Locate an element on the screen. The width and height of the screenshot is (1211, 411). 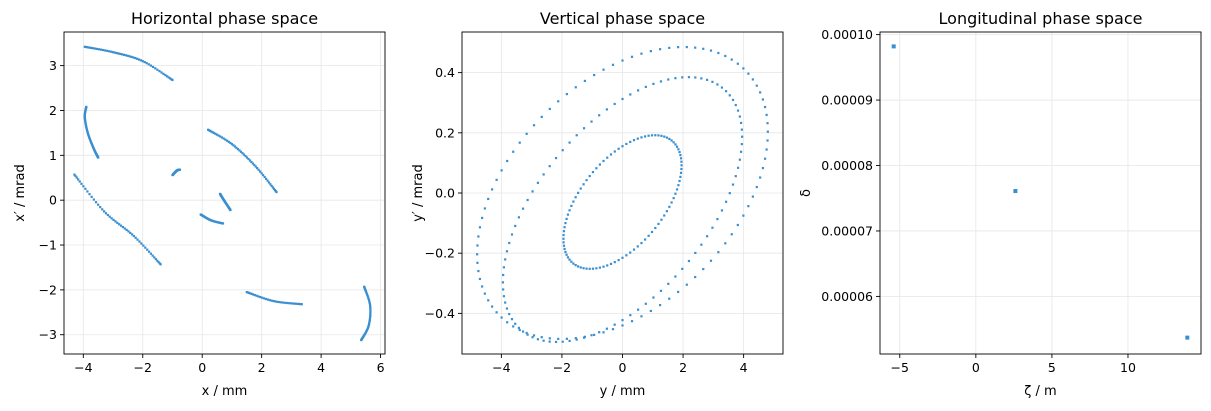
x-tick-label: −4 is located at coordinates (83, 367).